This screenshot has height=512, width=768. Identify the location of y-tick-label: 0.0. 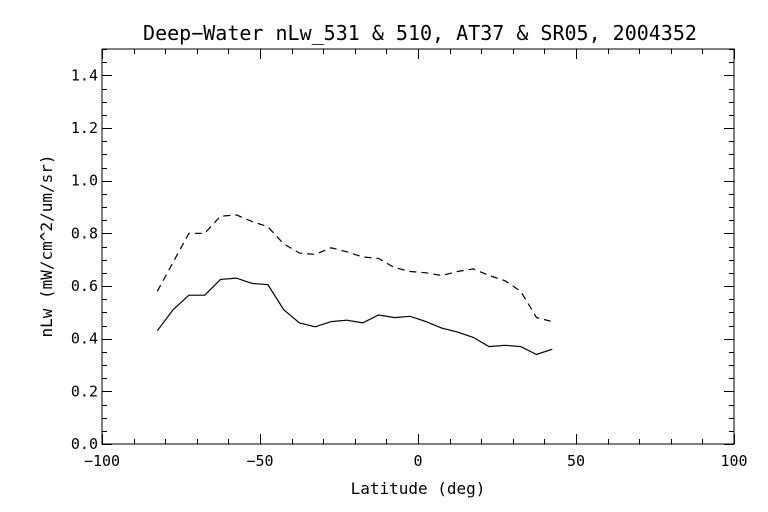
(84, 444).